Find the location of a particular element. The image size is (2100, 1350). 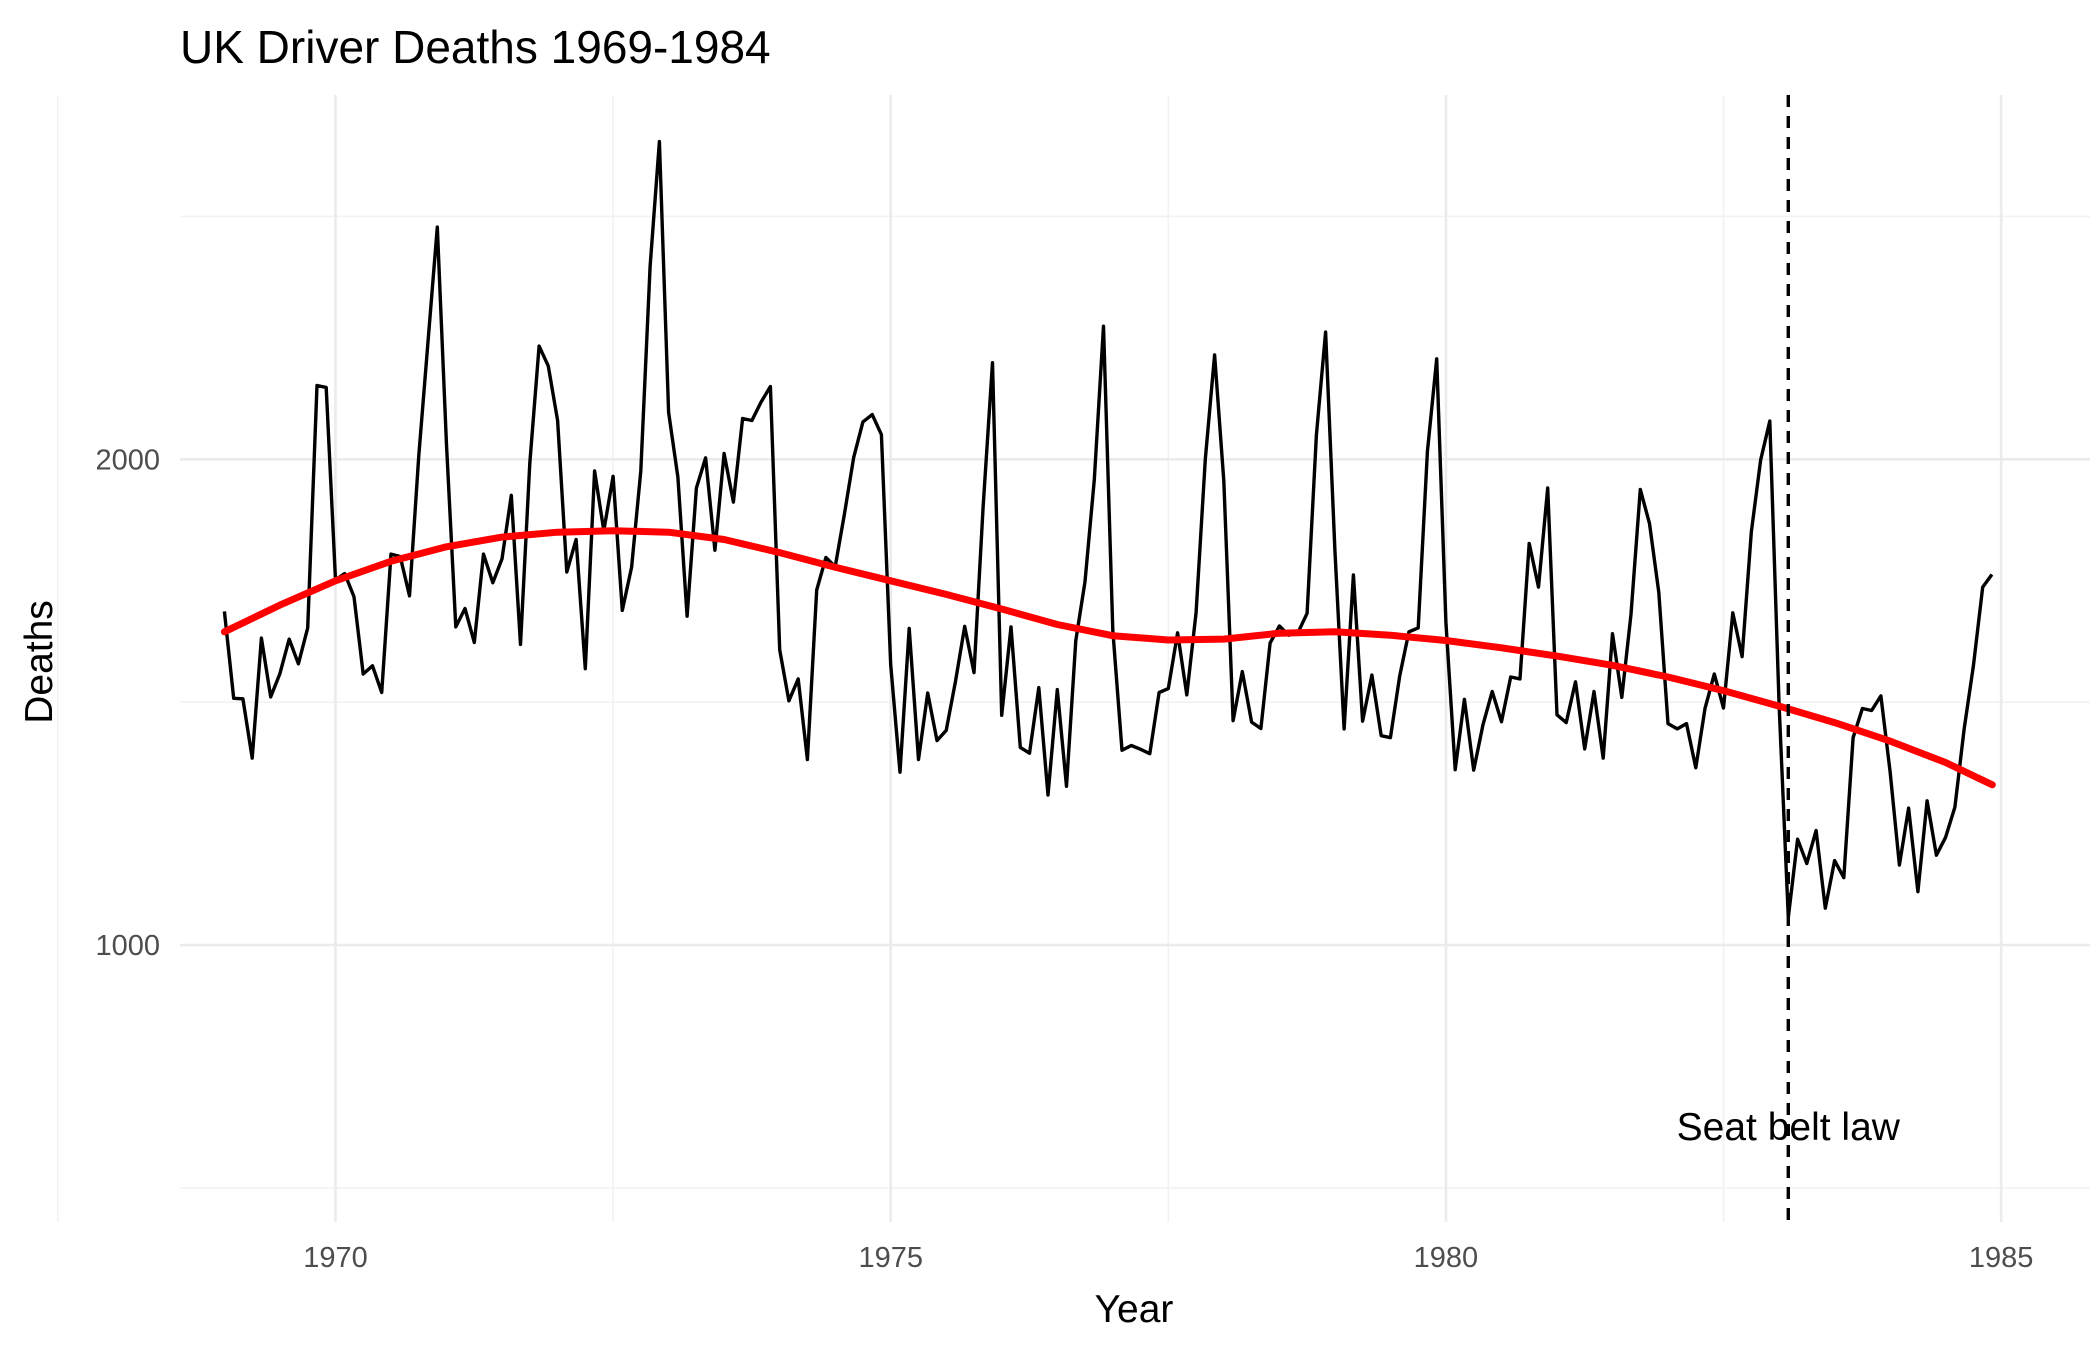

x-tick-label: 1970 is located at coordinates (335, 1258).